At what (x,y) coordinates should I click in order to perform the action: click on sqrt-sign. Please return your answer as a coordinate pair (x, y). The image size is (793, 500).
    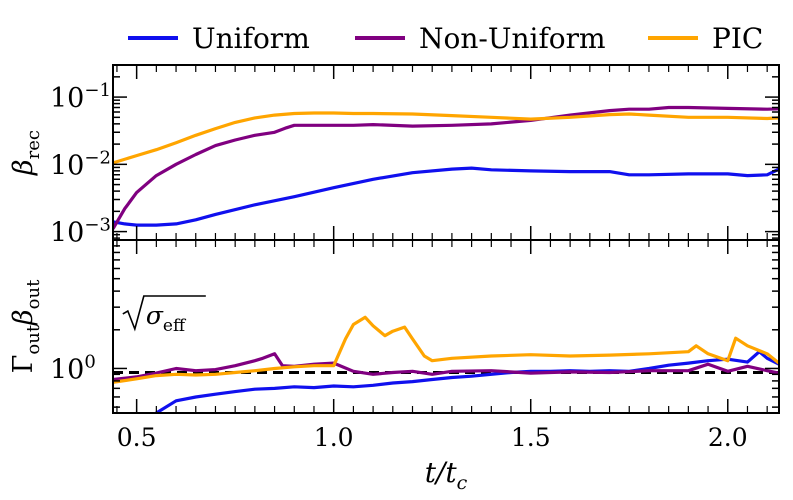
    Looking at the image, I should click on (164, 313).